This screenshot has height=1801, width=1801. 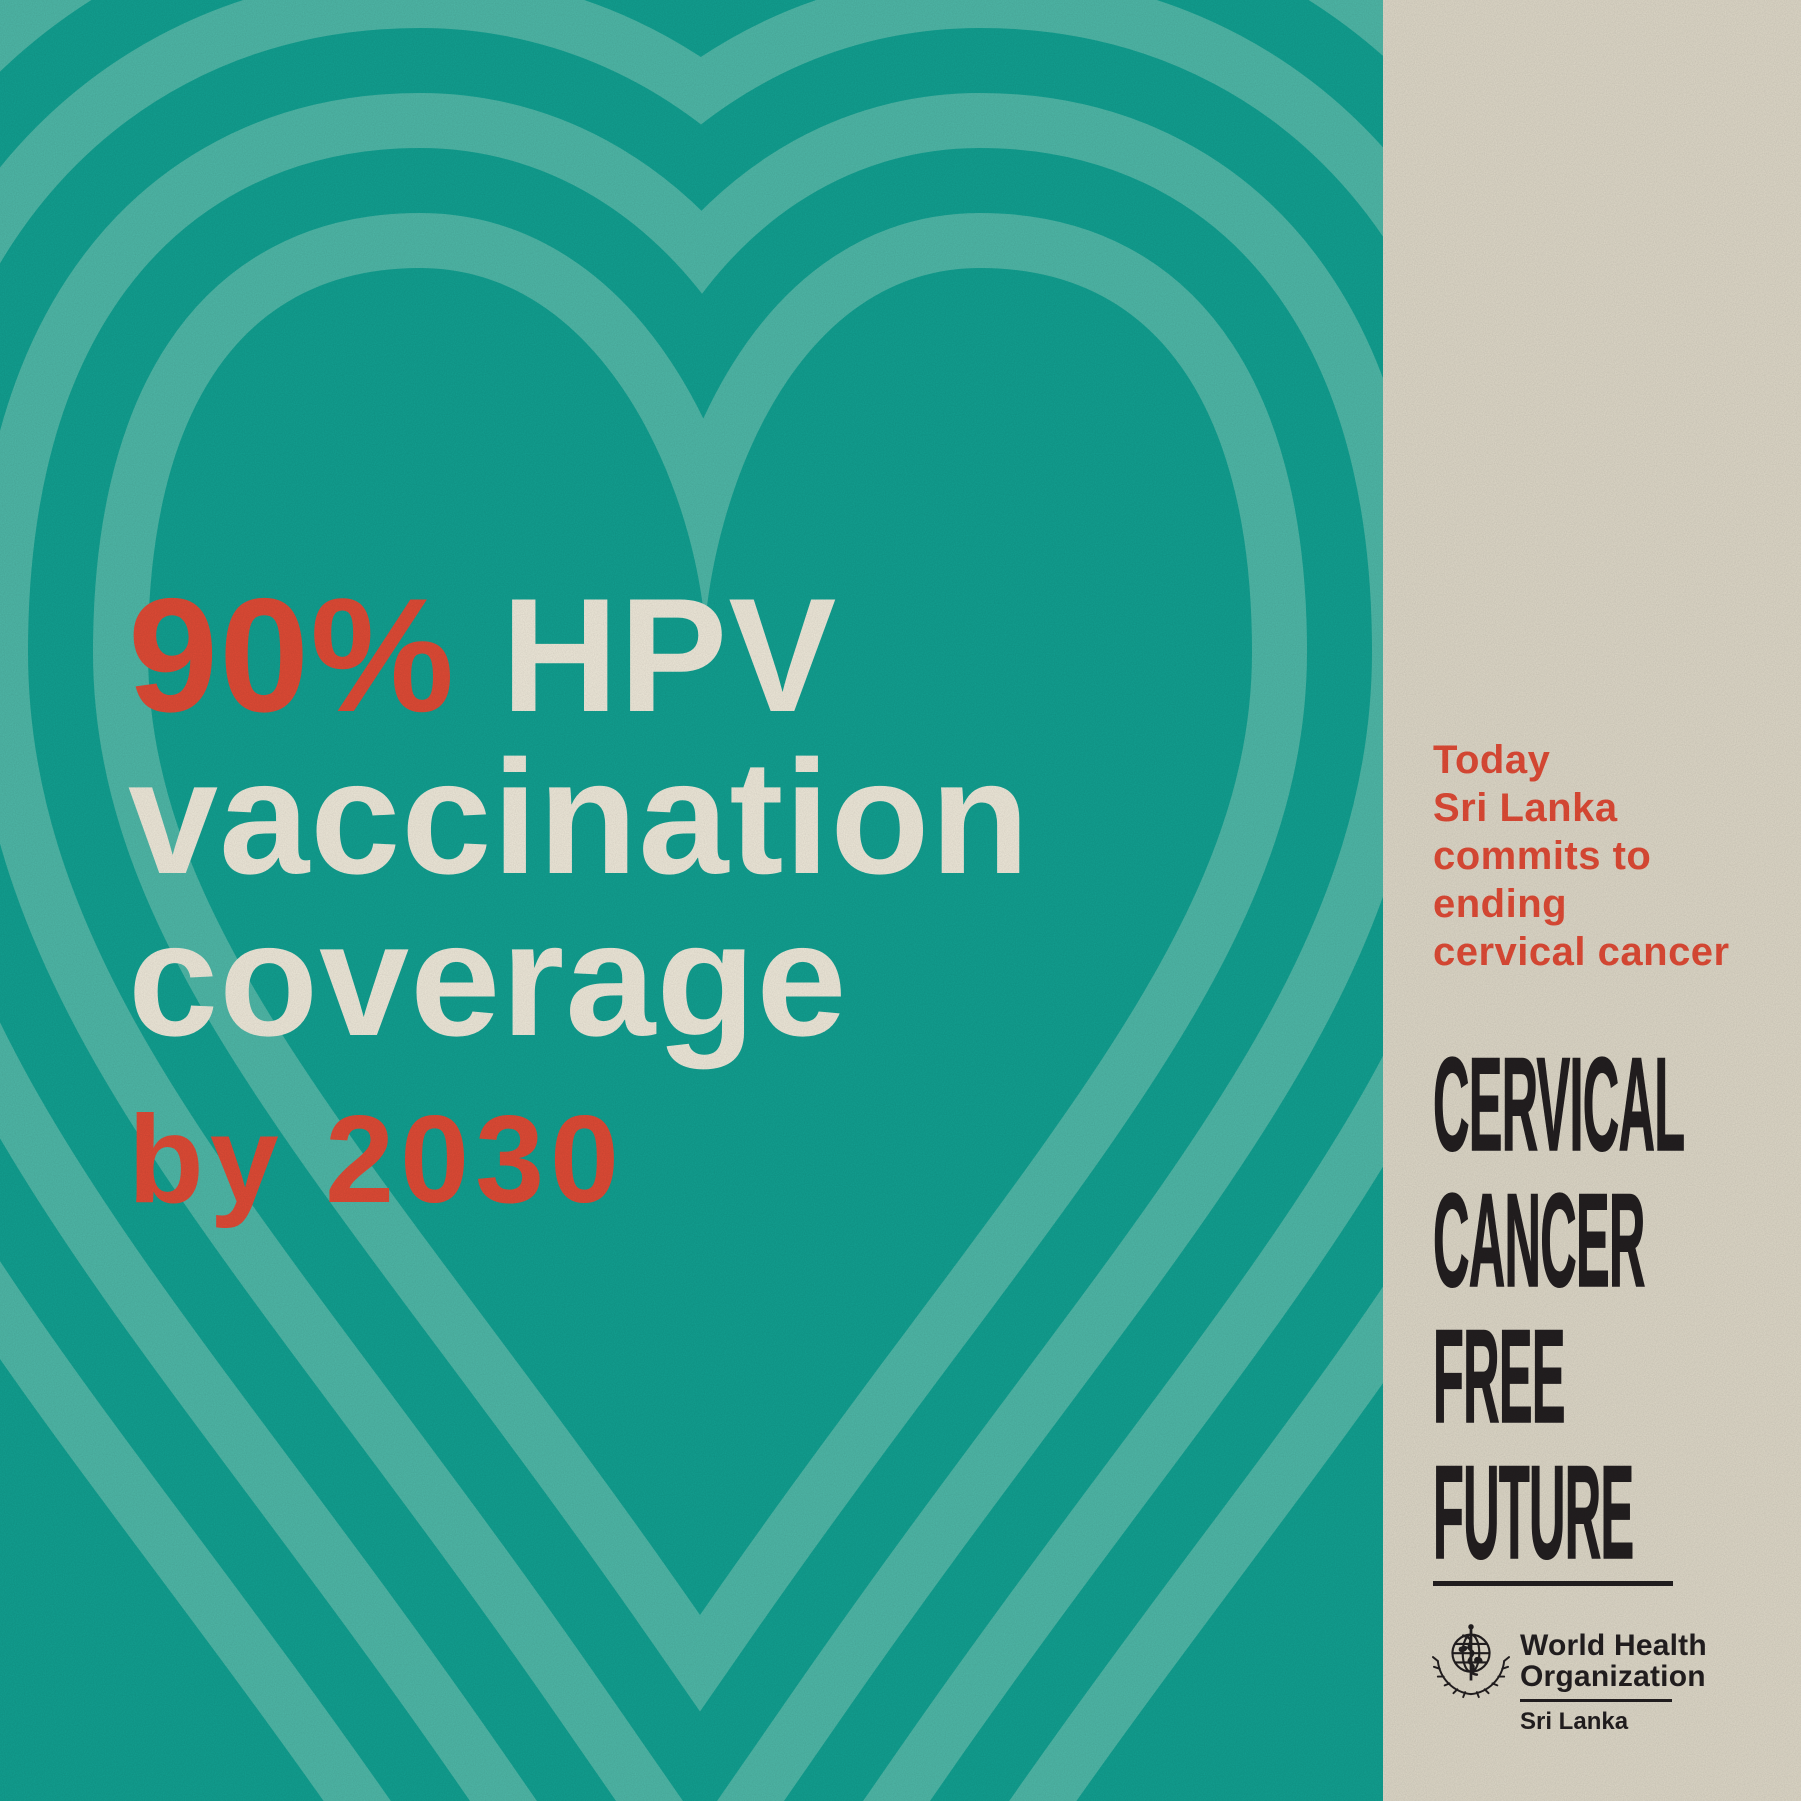 I want to click on headline-deadline: by 2030, so click(x=377, y=1160).